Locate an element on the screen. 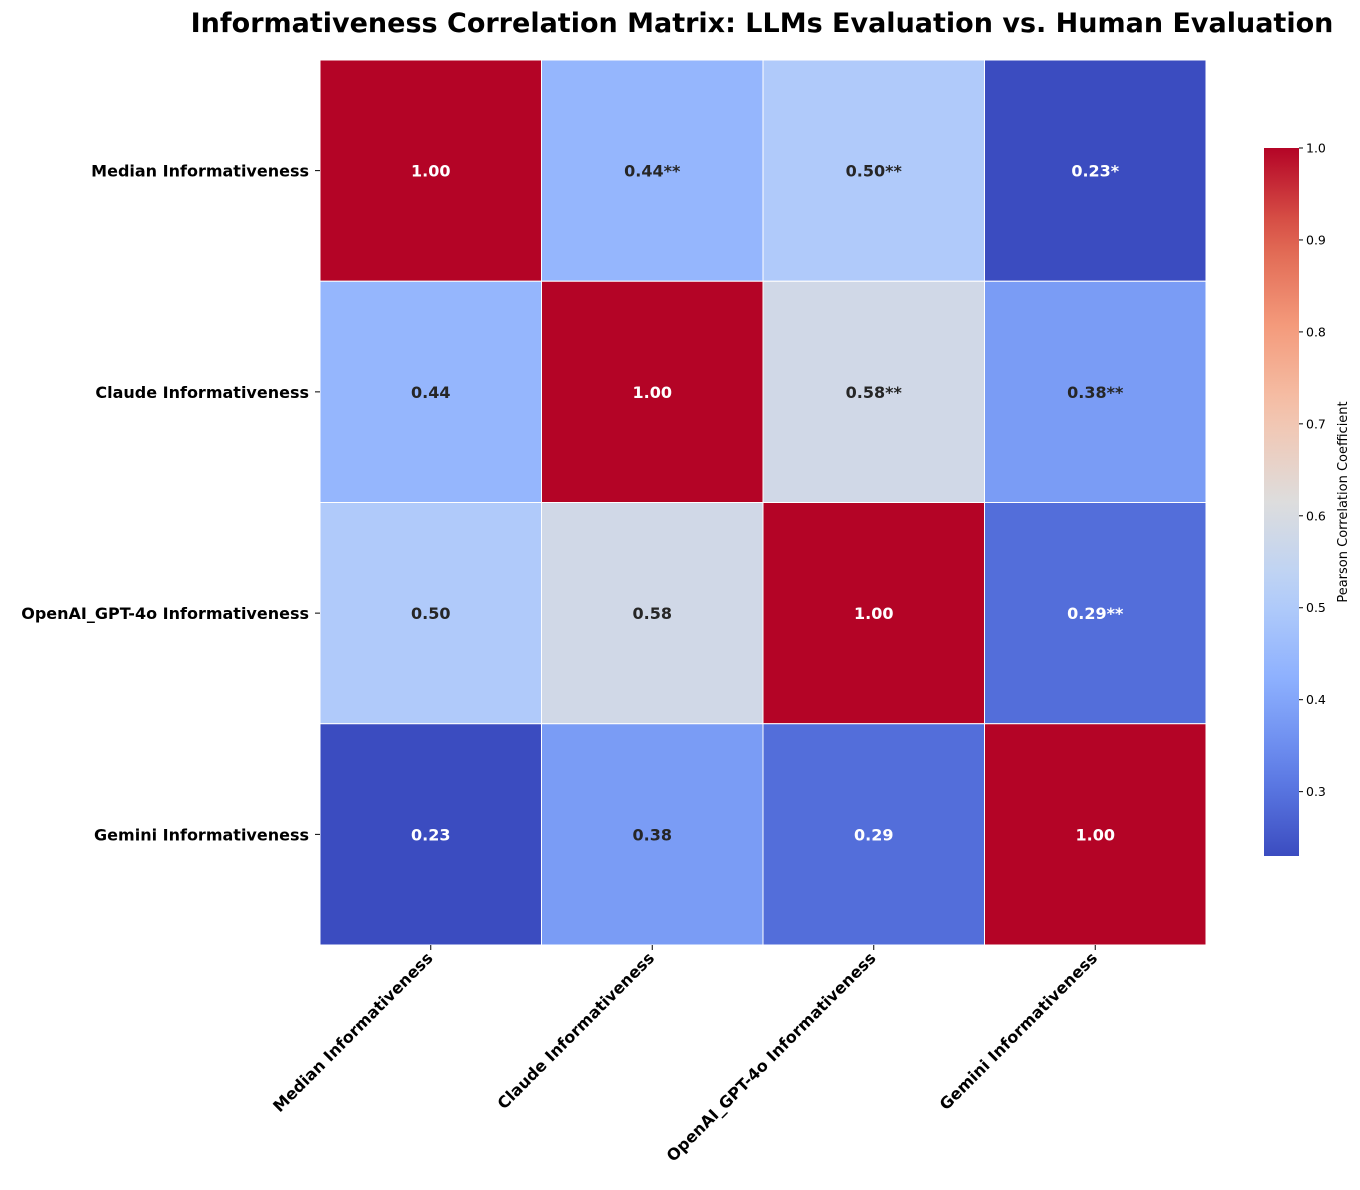 This screenshot has height=1190, width=1360. colorbar-tick-label: 0.8 is located at coordinates (1316, 331).